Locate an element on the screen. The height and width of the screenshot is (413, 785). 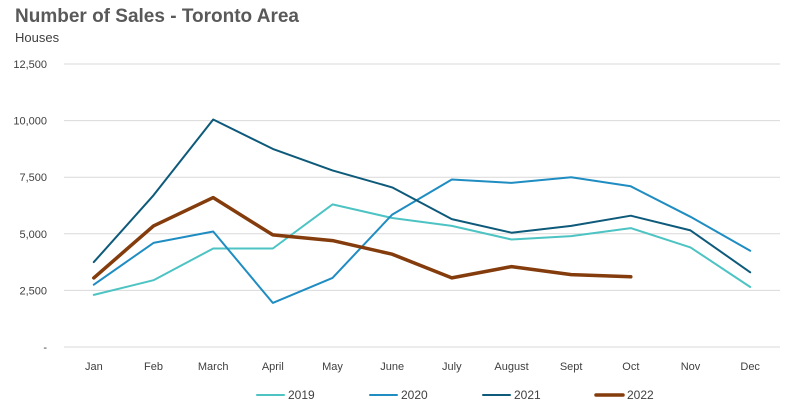
series-line-2022 is located at coordinates (362, 237).